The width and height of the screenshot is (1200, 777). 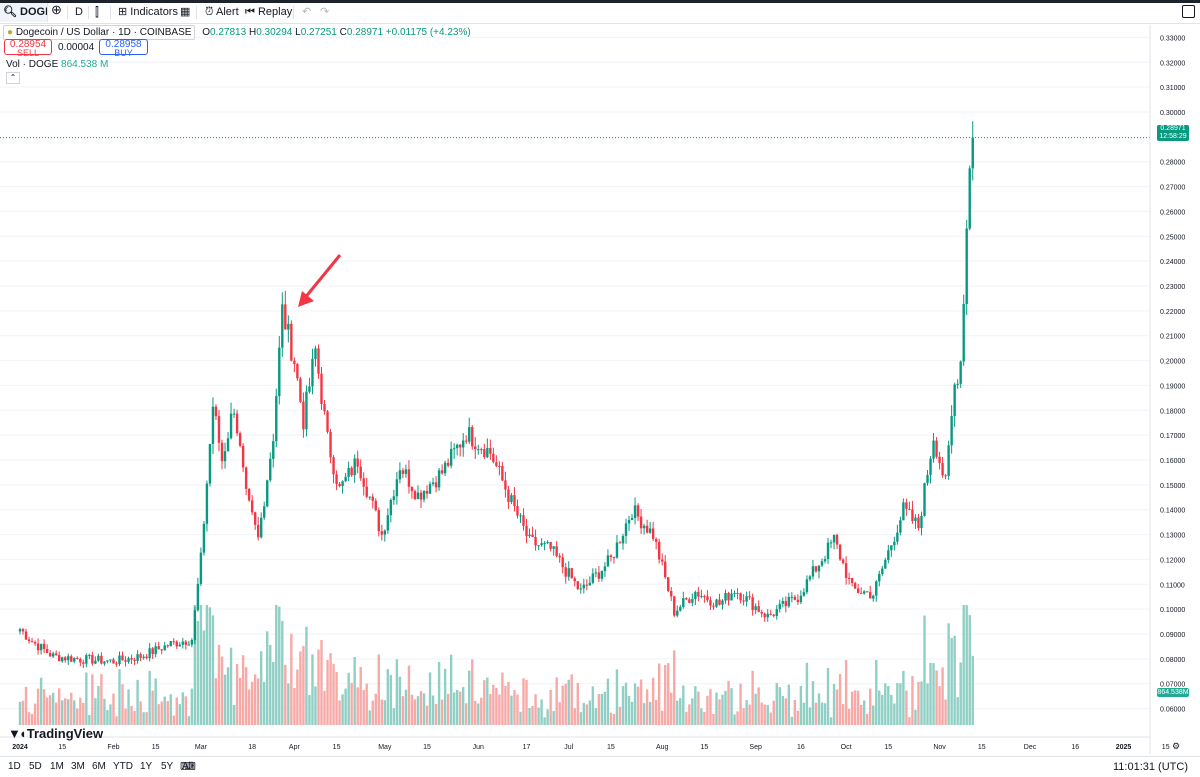 I want to click on time-tick: 2025, so click(x=1124, y=747).